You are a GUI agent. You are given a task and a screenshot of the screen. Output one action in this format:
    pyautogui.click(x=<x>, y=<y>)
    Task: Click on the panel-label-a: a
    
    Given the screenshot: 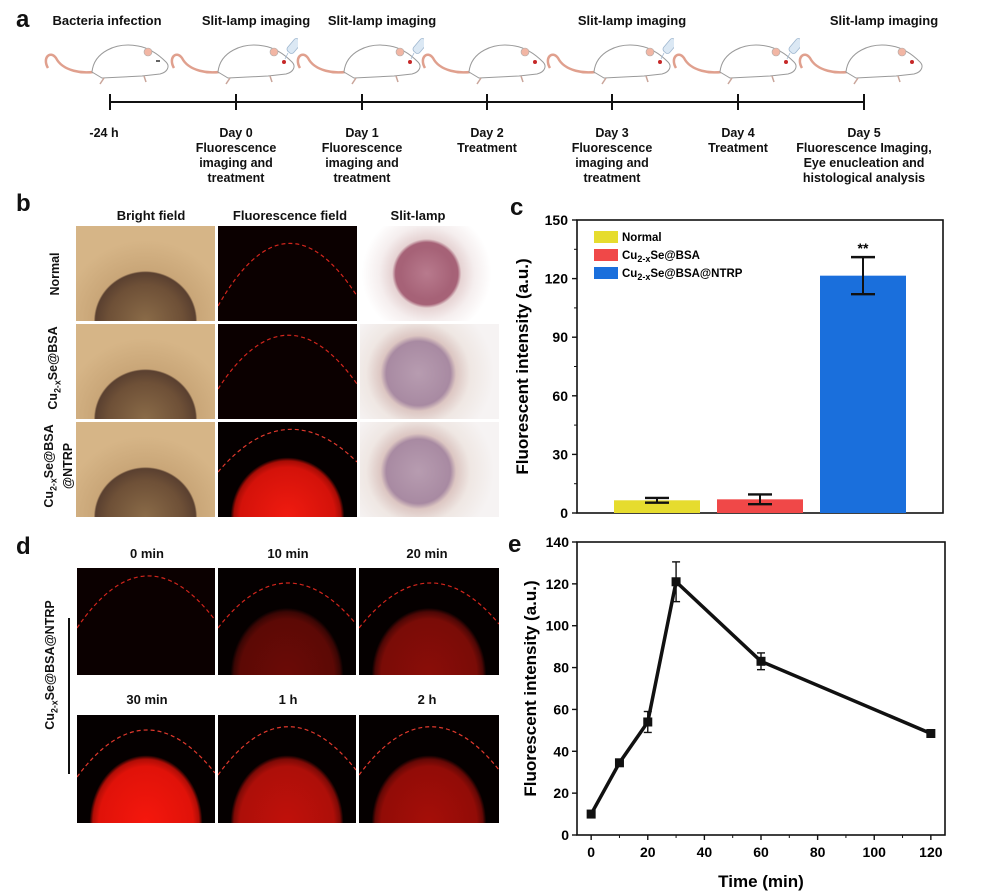 What is the action you would take?
    pyautogui.click(x=23, y=19)
    